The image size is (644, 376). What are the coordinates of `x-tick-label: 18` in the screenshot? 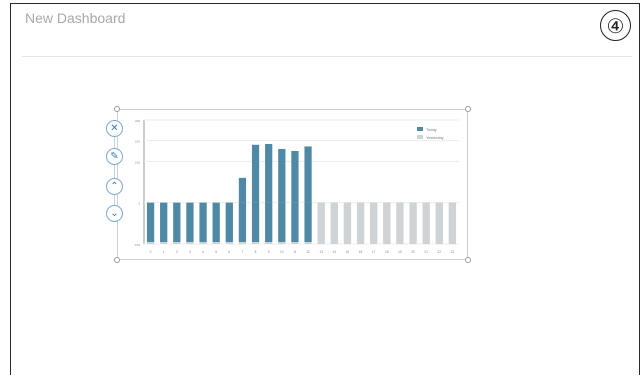 It's located at (387, 252).